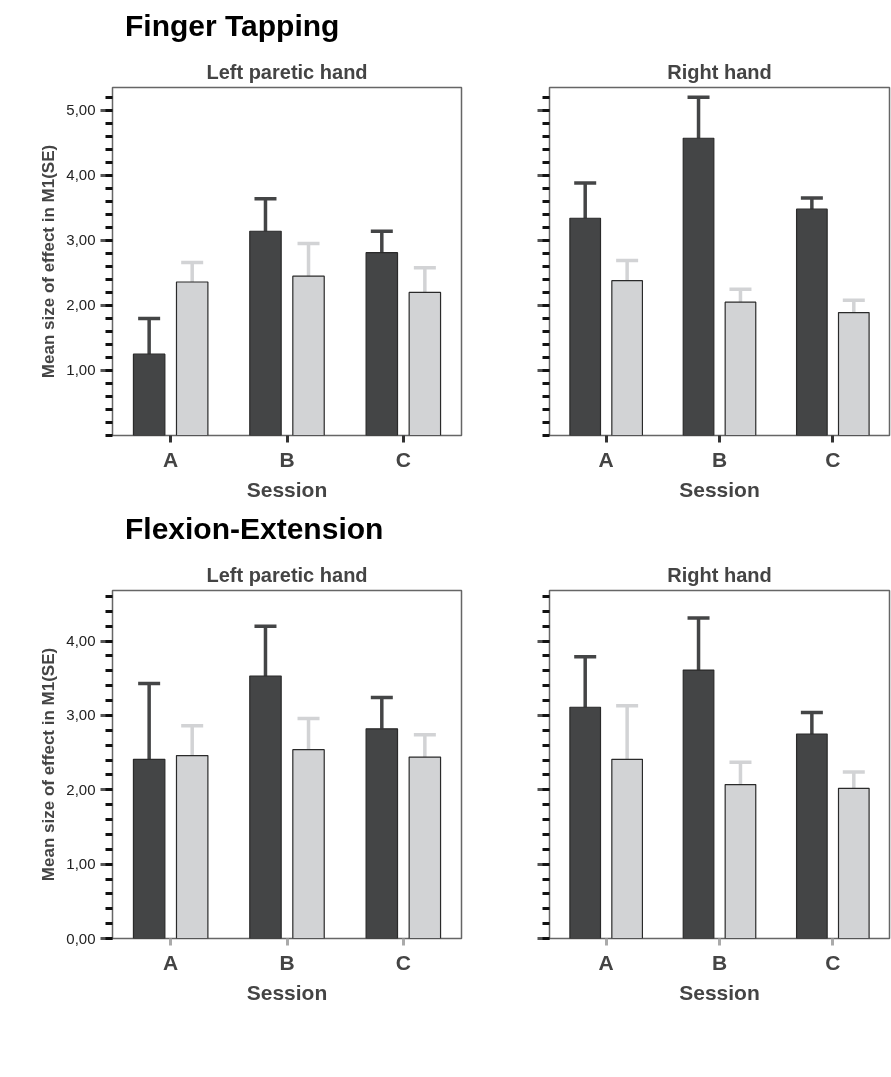  I want to click on chart-title: Flexion-Extension, so click(254, 528).